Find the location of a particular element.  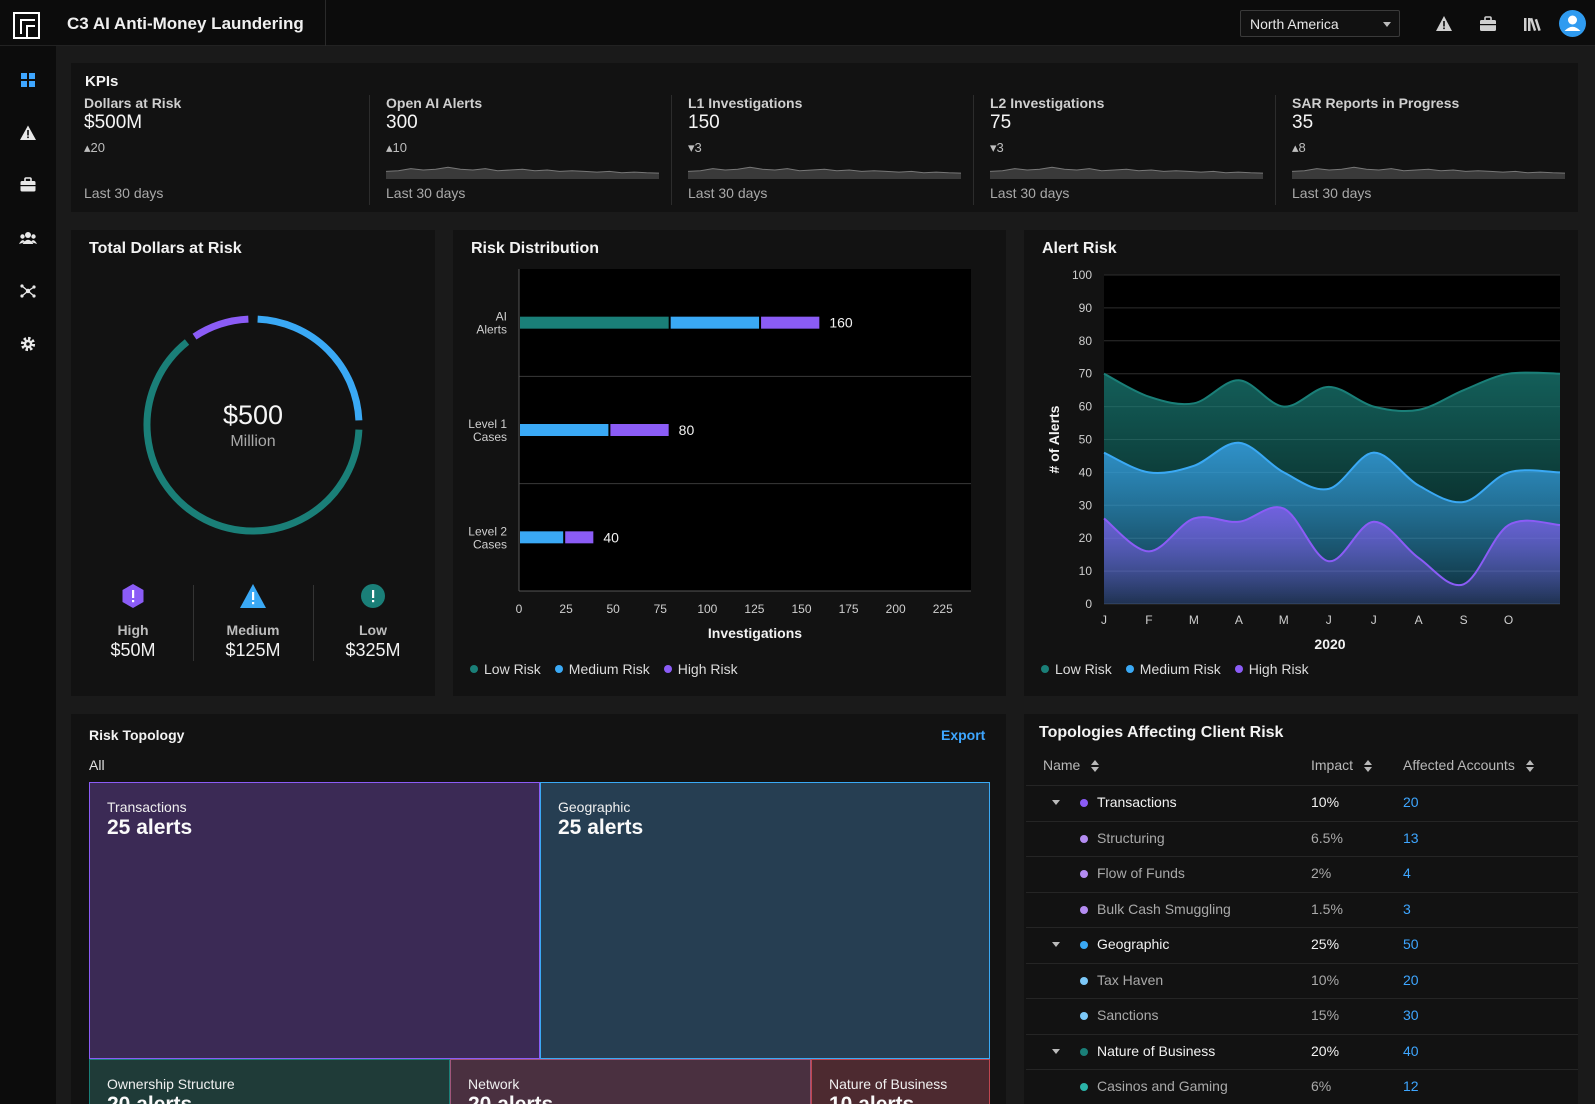

affected-accounts-link: 3 is located at coordinates (1407, 908).